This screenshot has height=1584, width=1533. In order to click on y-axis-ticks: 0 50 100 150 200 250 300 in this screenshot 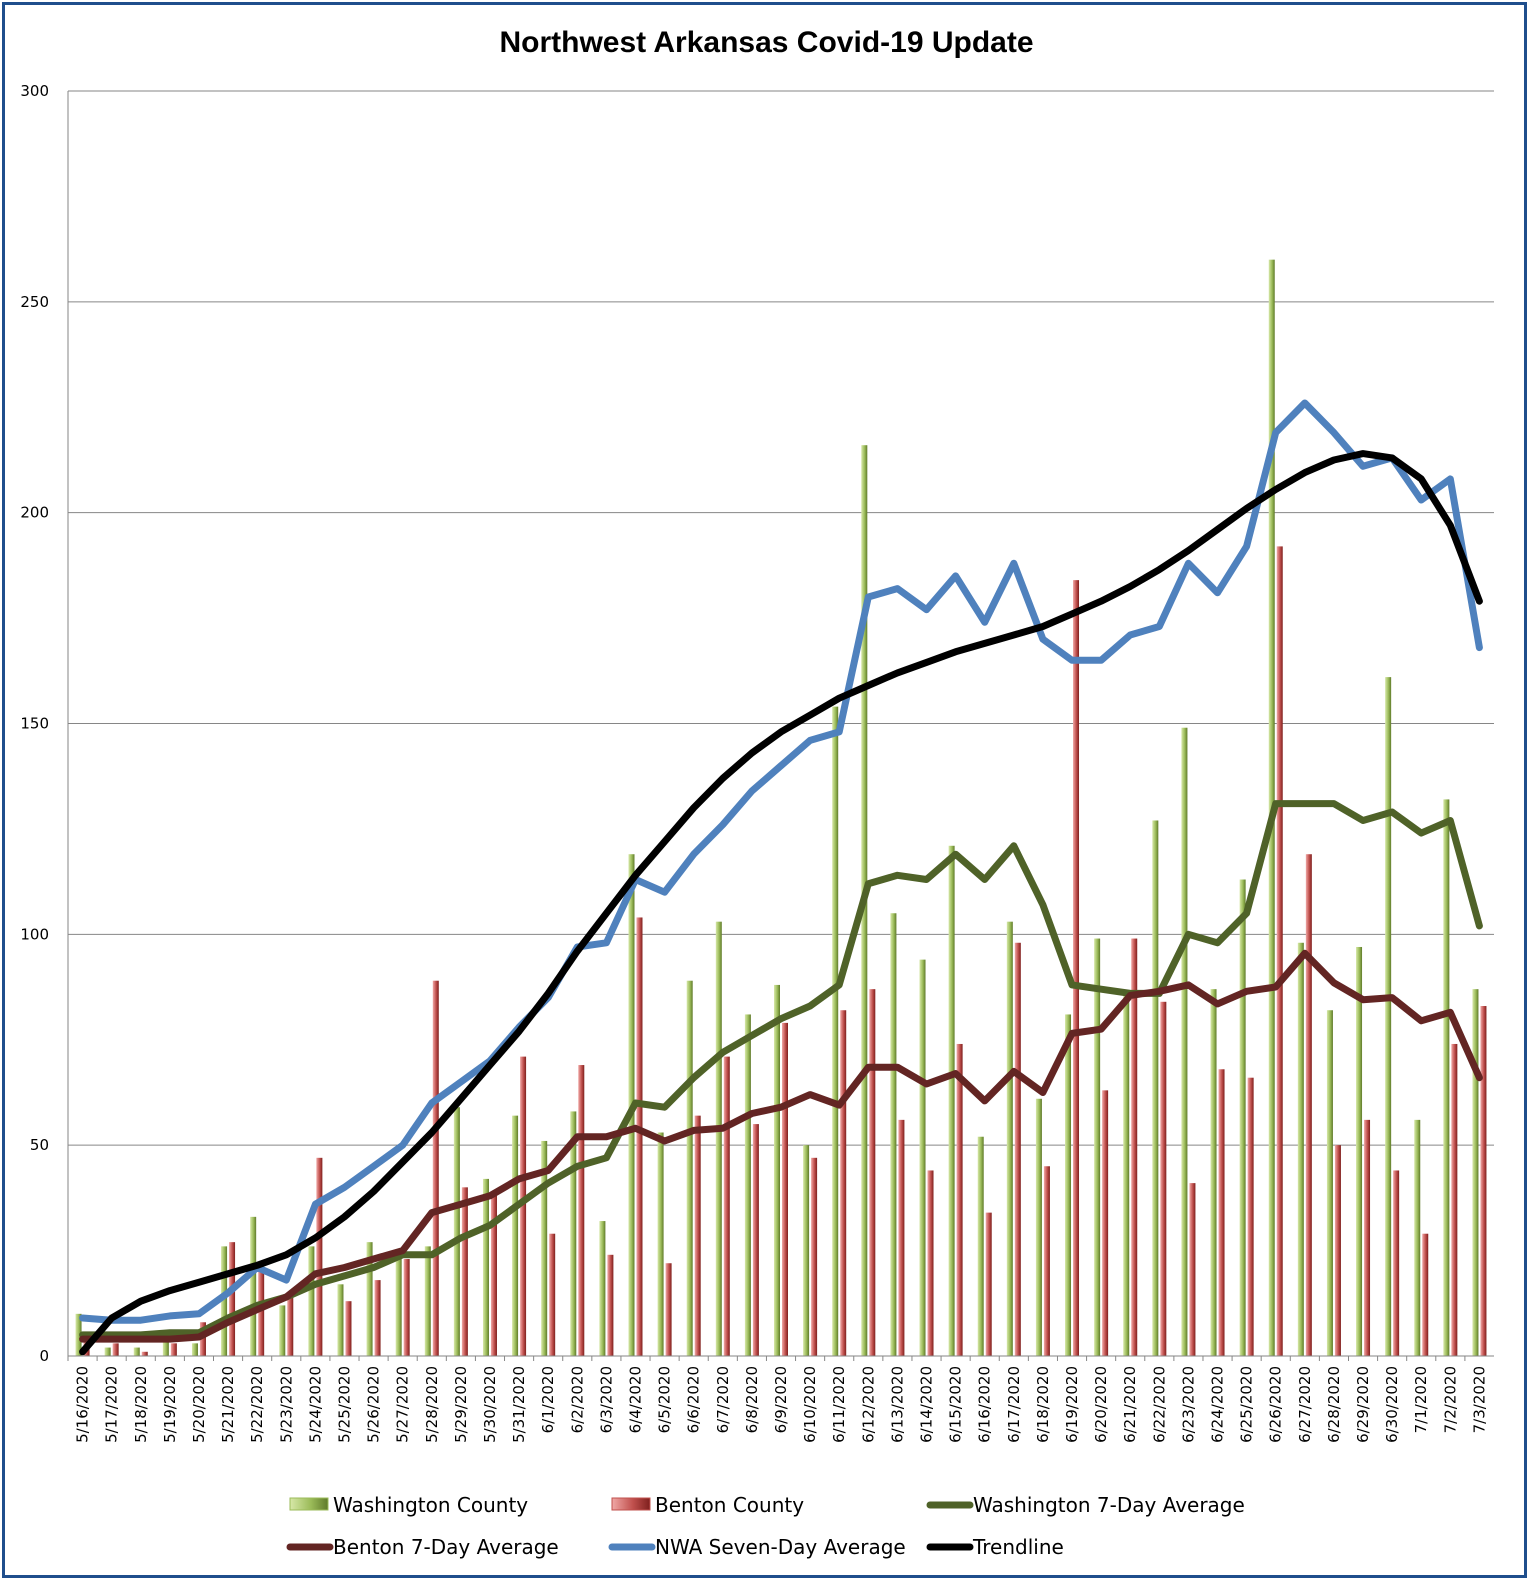, I will do `click(34, 723)`.